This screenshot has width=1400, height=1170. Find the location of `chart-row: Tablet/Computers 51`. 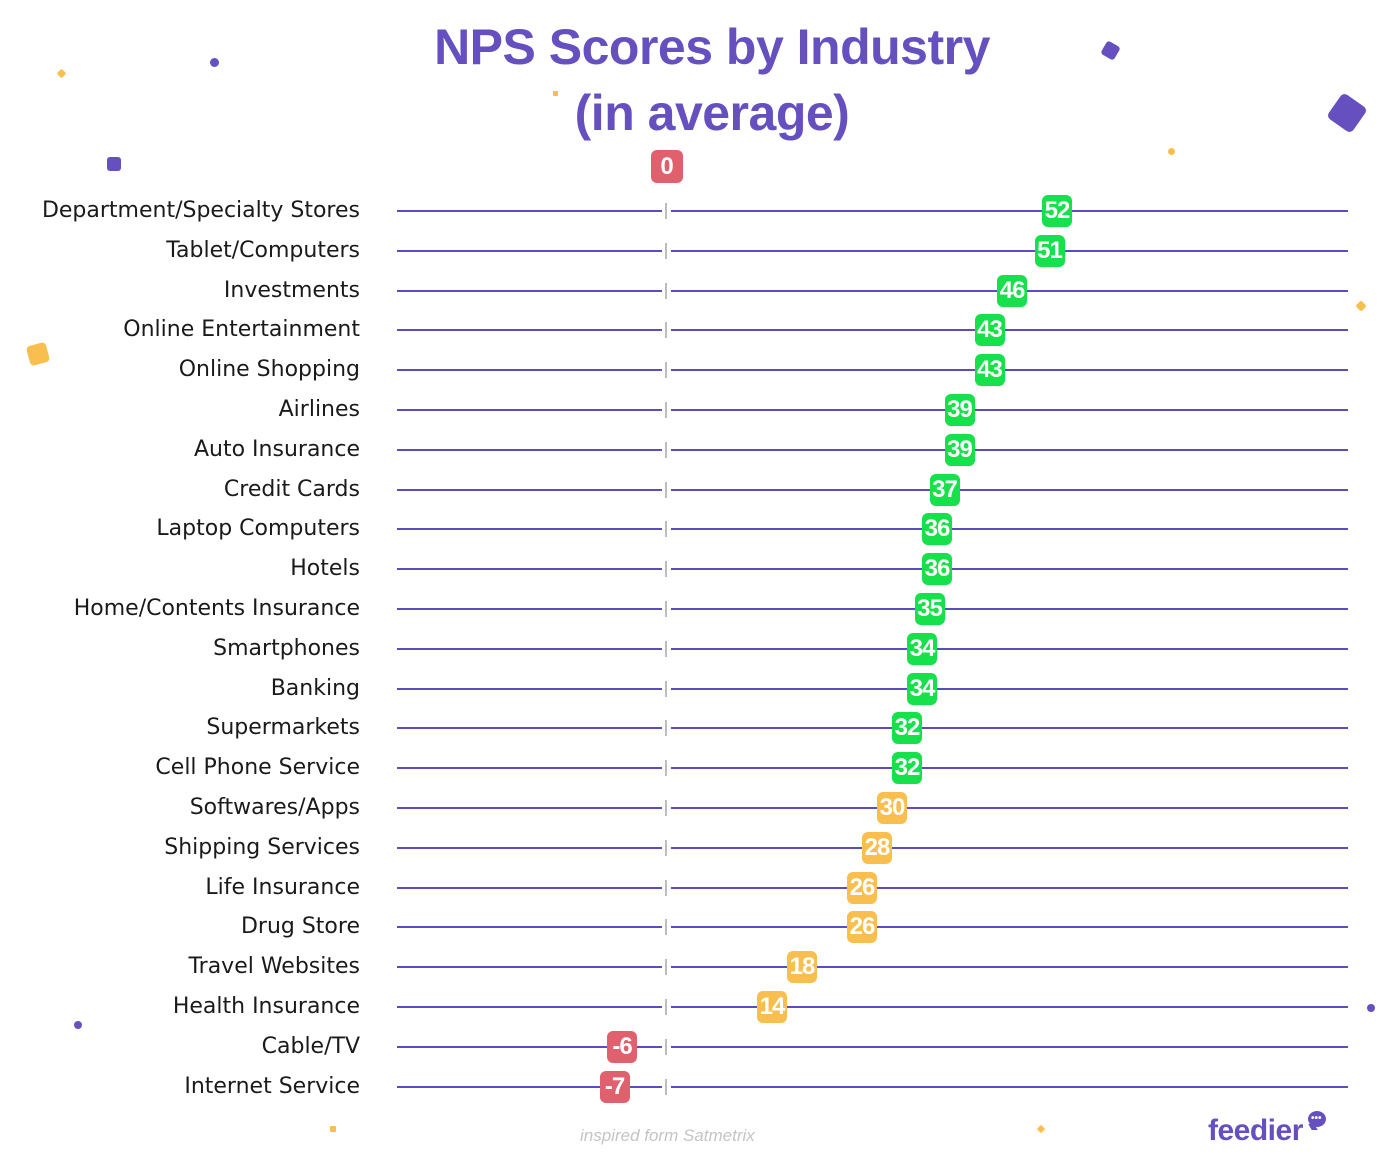

chart-row: Tablet/Computers 51 is located at coordinates (700, 251).